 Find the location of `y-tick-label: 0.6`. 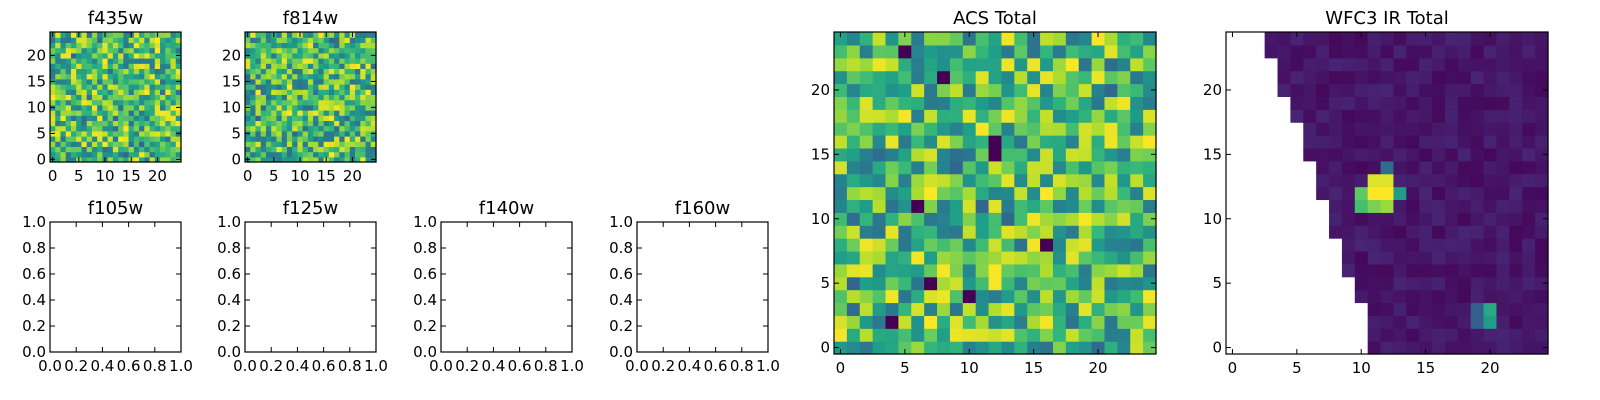

y-tick-label: 0.6 is located at coordinates (621, 274).